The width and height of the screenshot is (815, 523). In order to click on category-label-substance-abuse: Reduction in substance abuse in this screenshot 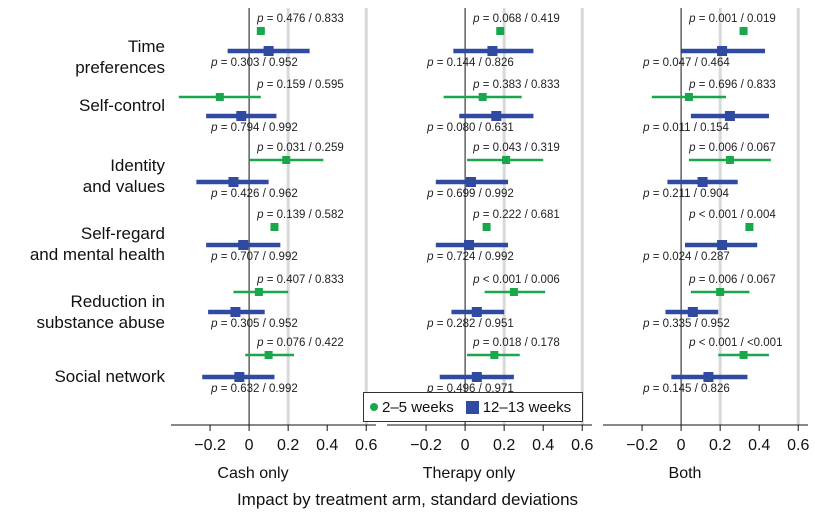, I will do `click(82, 312)`.